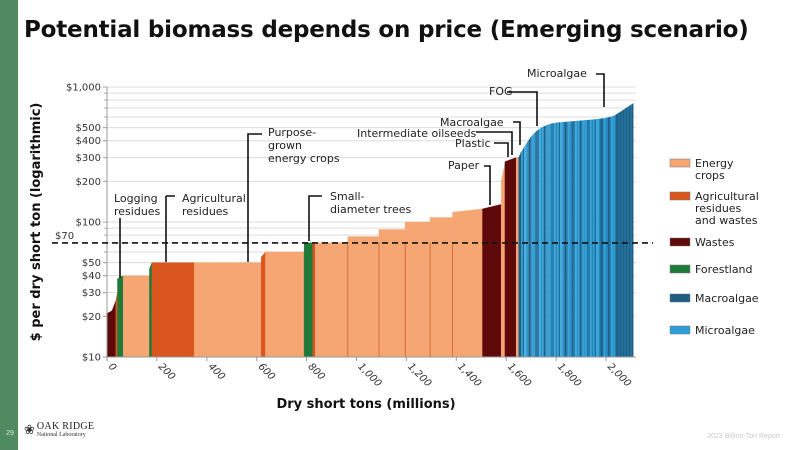 This screenshot has height=450, width=800. I want to click on y-tick-label: $10, so click(91, 358).